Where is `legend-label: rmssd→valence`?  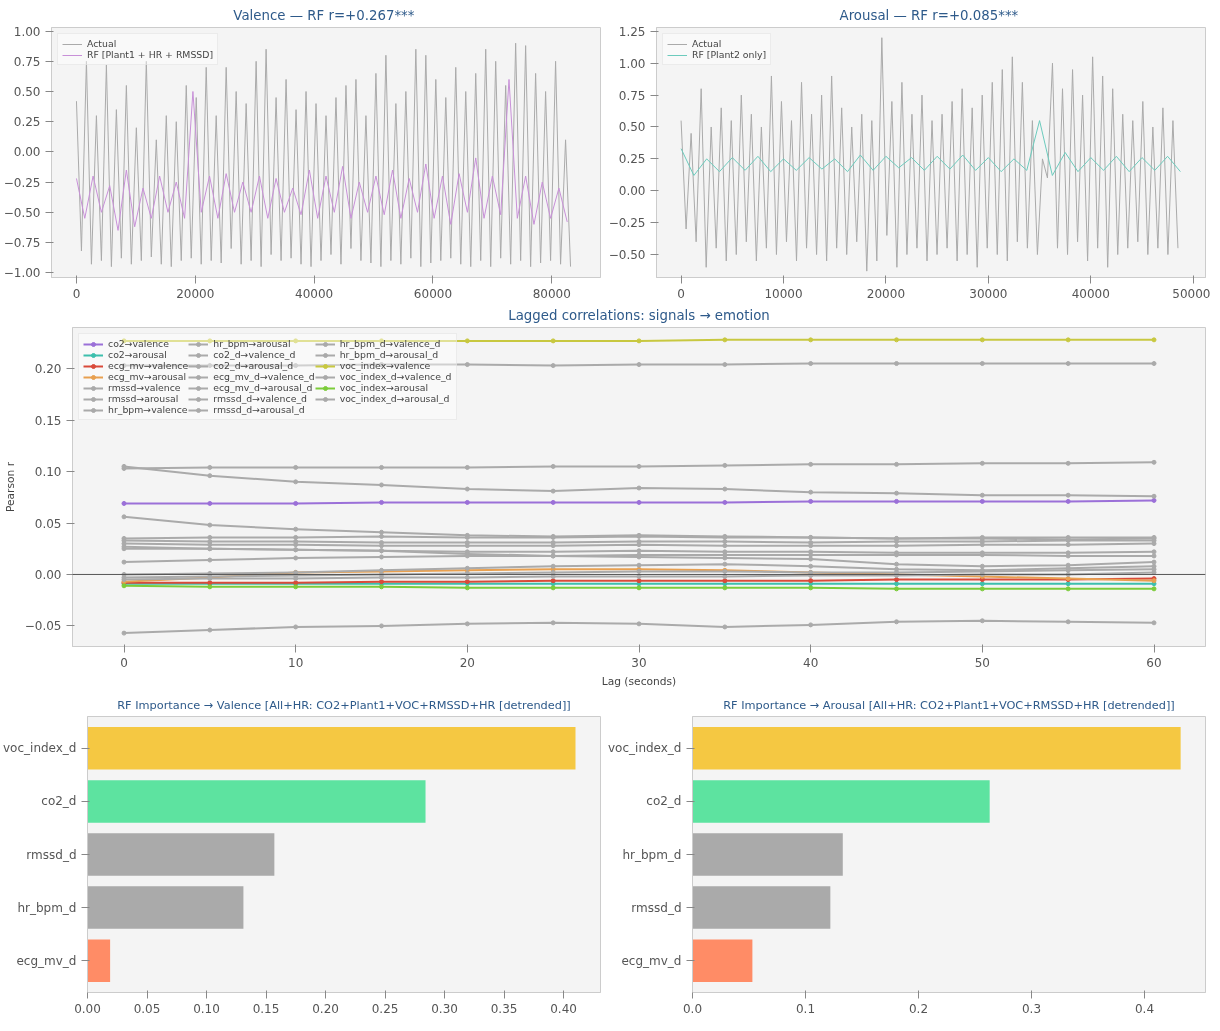
legend-label: rmssd→valence is located at coordinates (144, 387).